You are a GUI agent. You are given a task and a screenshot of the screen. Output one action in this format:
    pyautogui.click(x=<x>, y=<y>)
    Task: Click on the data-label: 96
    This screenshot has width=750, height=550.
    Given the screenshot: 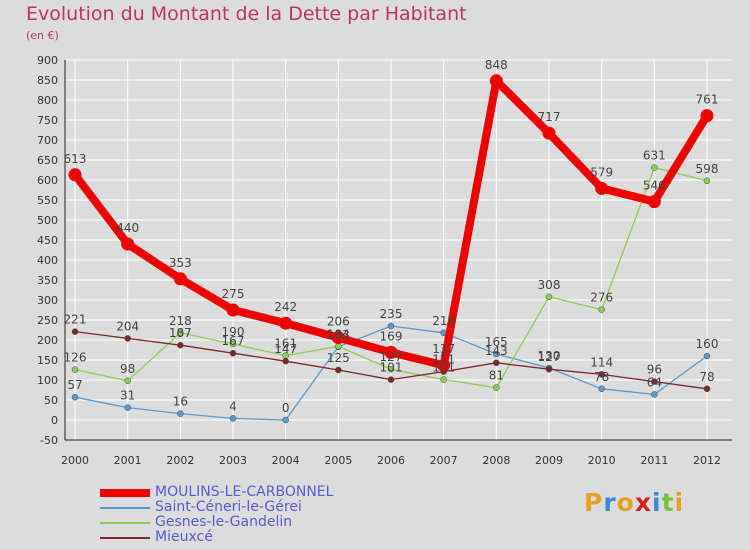 What is the action you would take?
    pyautogui.click(x=654, y=370)
    